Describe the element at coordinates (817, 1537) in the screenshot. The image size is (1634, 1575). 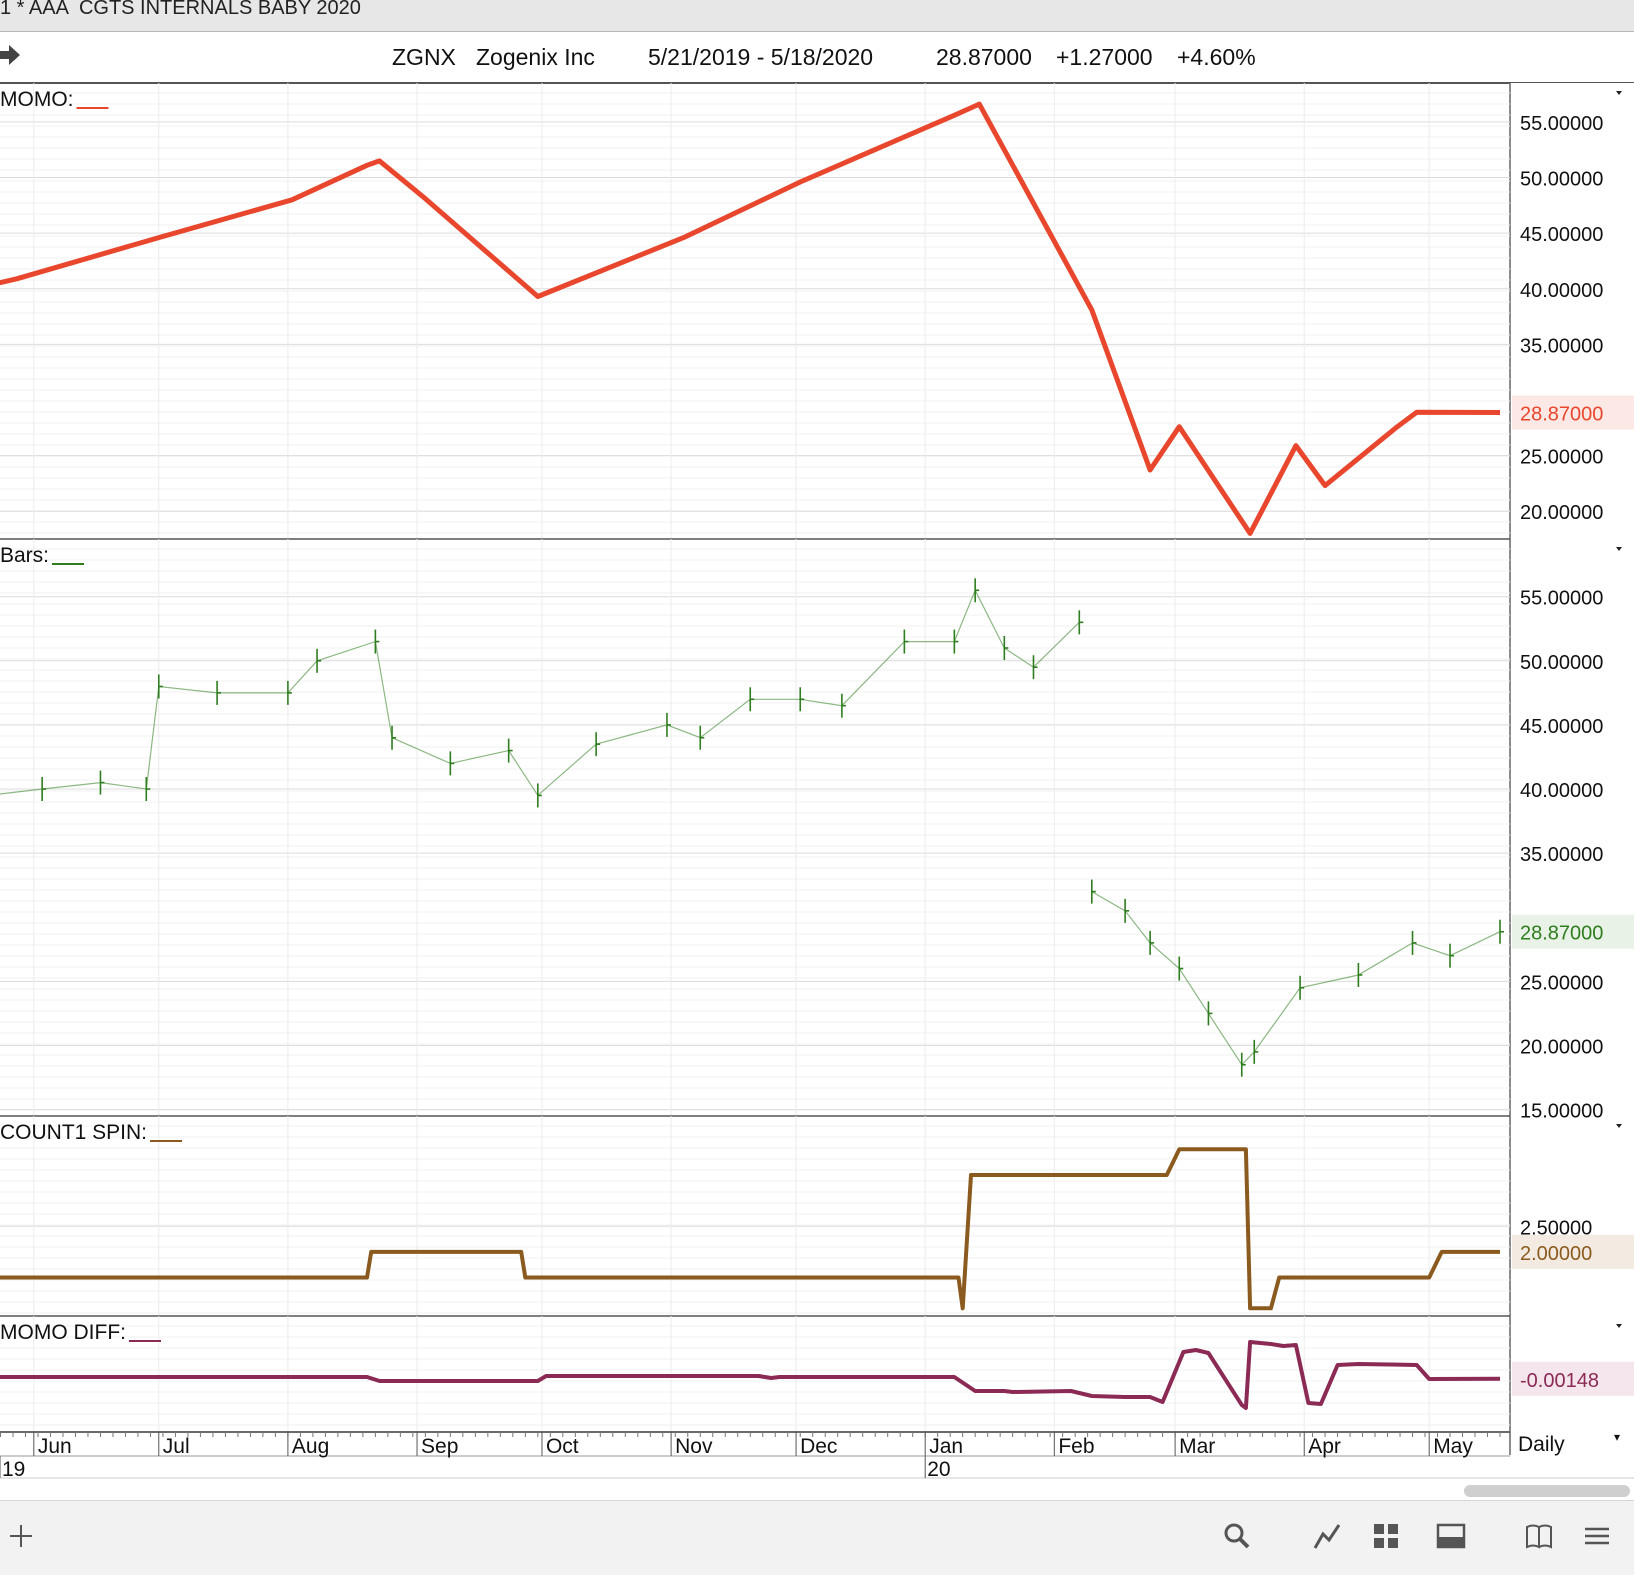
I see `bottom-toolbar` at that location.